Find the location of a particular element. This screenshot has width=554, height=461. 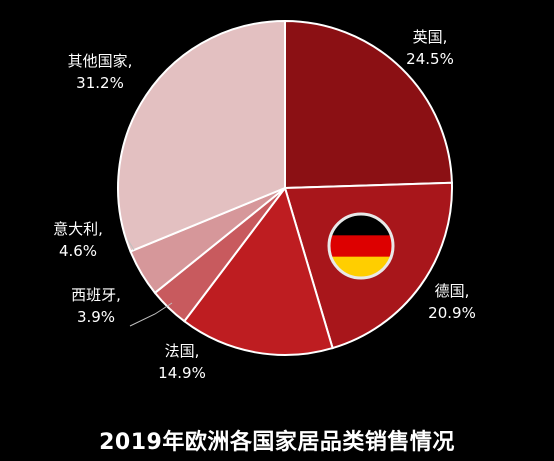

slice-label: 法国, is located at coordinates (182, 351).